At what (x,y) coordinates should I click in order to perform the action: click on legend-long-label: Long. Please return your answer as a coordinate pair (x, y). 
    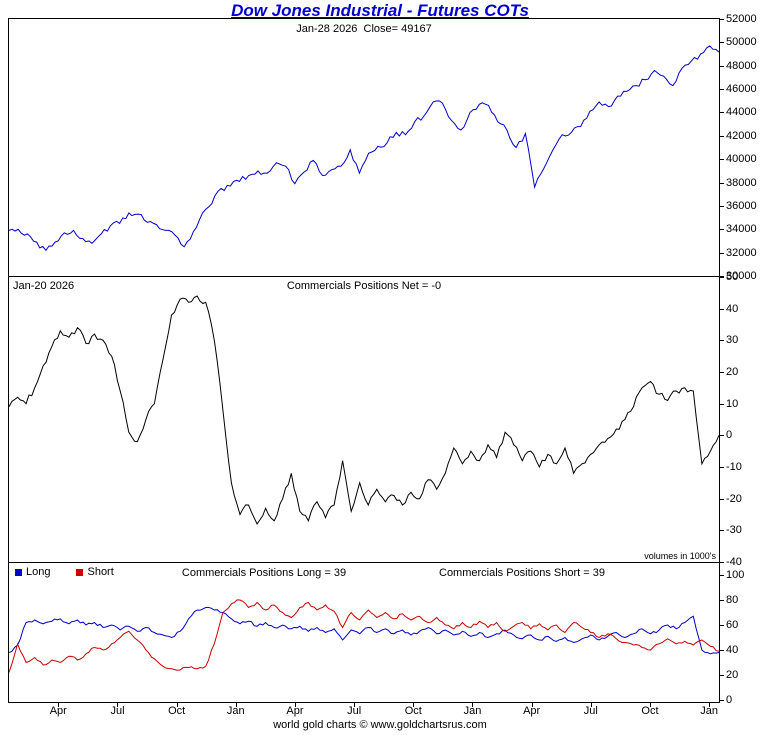
    Looking at the image, I should click on (38, 572).